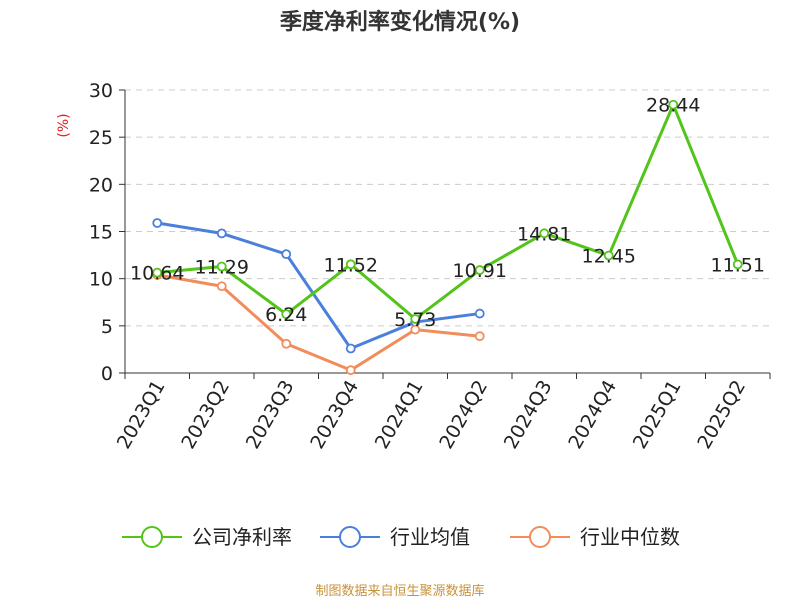 The width and height of the screenshot is (800, 600). Describe the element at coordinates (400, 22) in the screenshot. I see `chart-title: 季度净利率变化情况(%)` at that location.